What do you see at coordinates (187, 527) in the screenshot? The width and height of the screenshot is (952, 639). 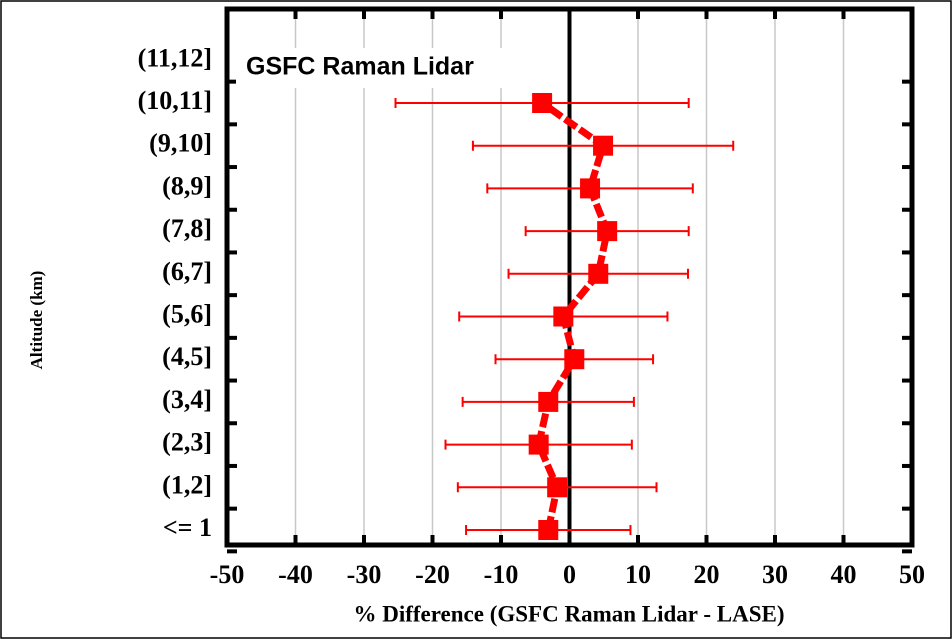 I see `y-tick-label: <= 1` at bounding box center [187, 527].